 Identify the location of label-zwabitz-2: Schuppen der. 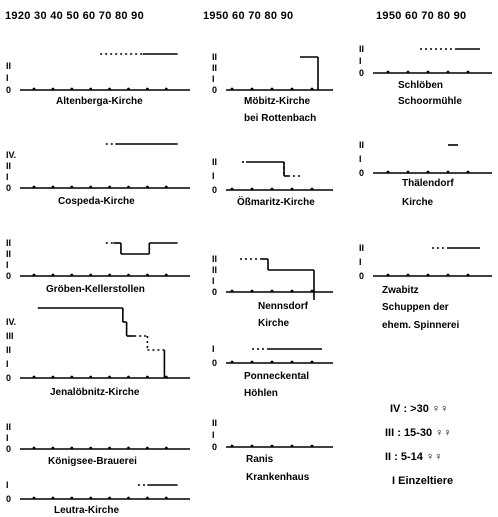
(415, 307).